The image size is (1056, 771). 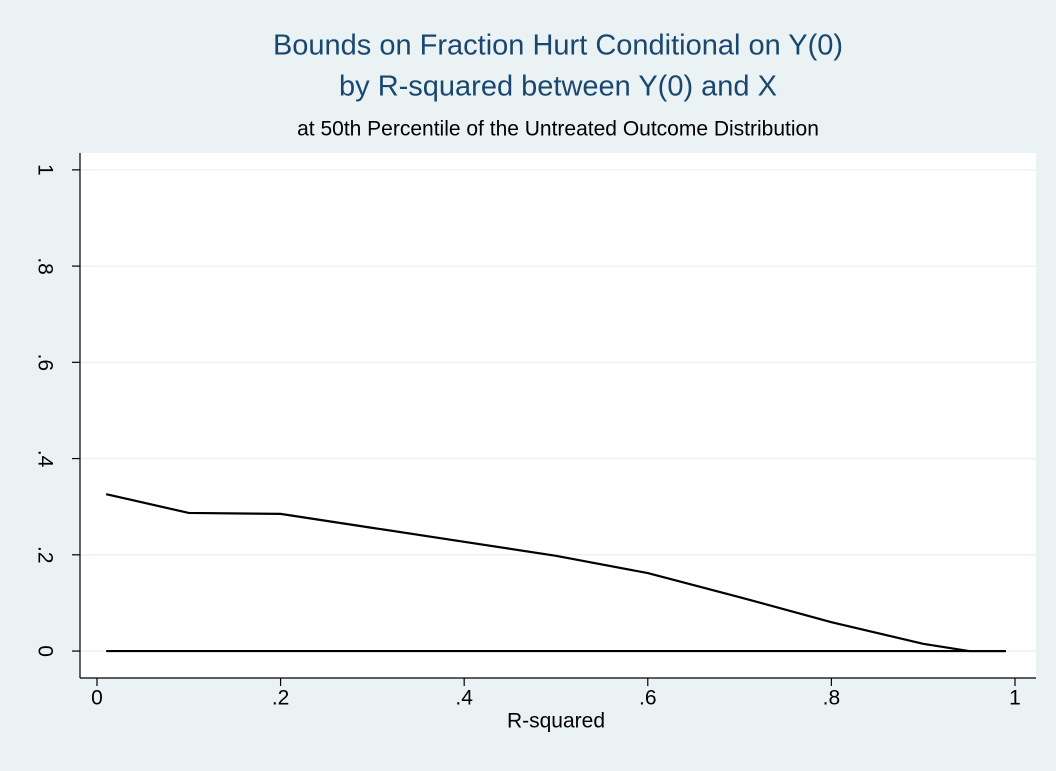 I want to click on chart-title: by R-squared between Y(0) and X, so click(x=558, y=87).